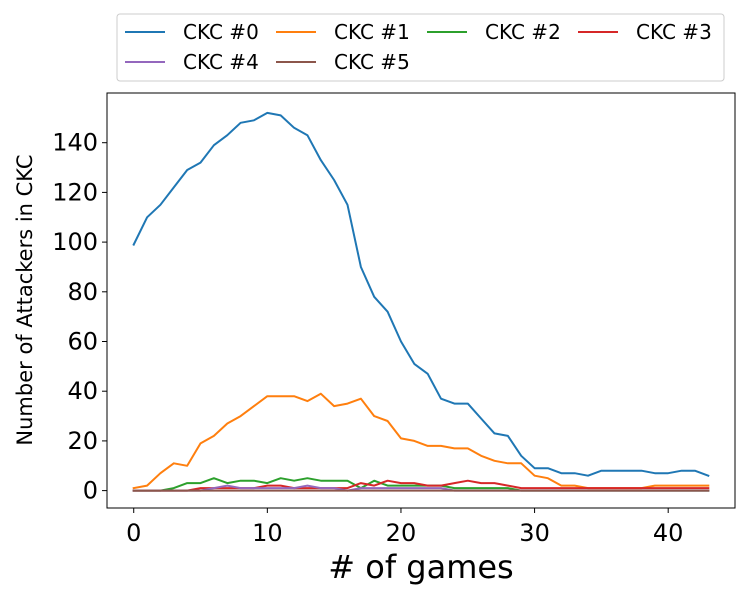 The image size is (750, 600). Describe the element at coordinates (401, 533) in the screenshot. I see `x-tick-label: 20` at that location.